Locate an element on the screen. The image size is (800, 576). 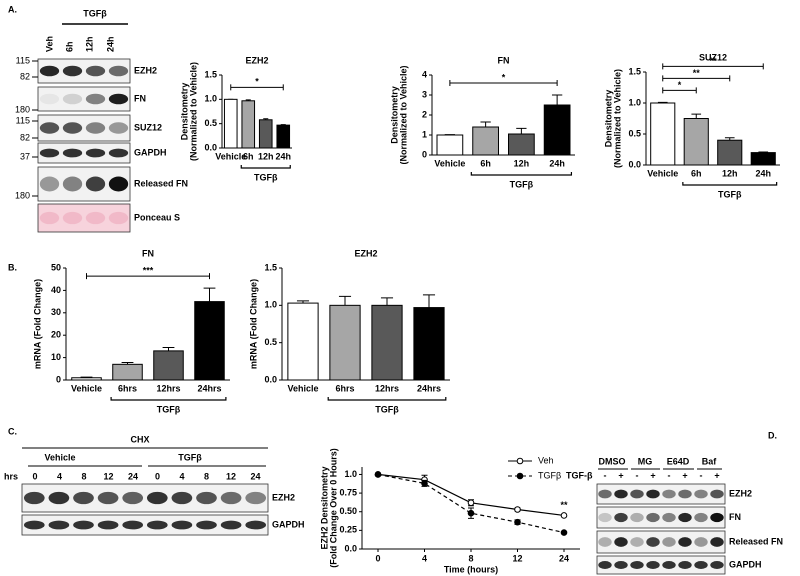
y-tick-label: 10 is located at coordinates (56, 357).